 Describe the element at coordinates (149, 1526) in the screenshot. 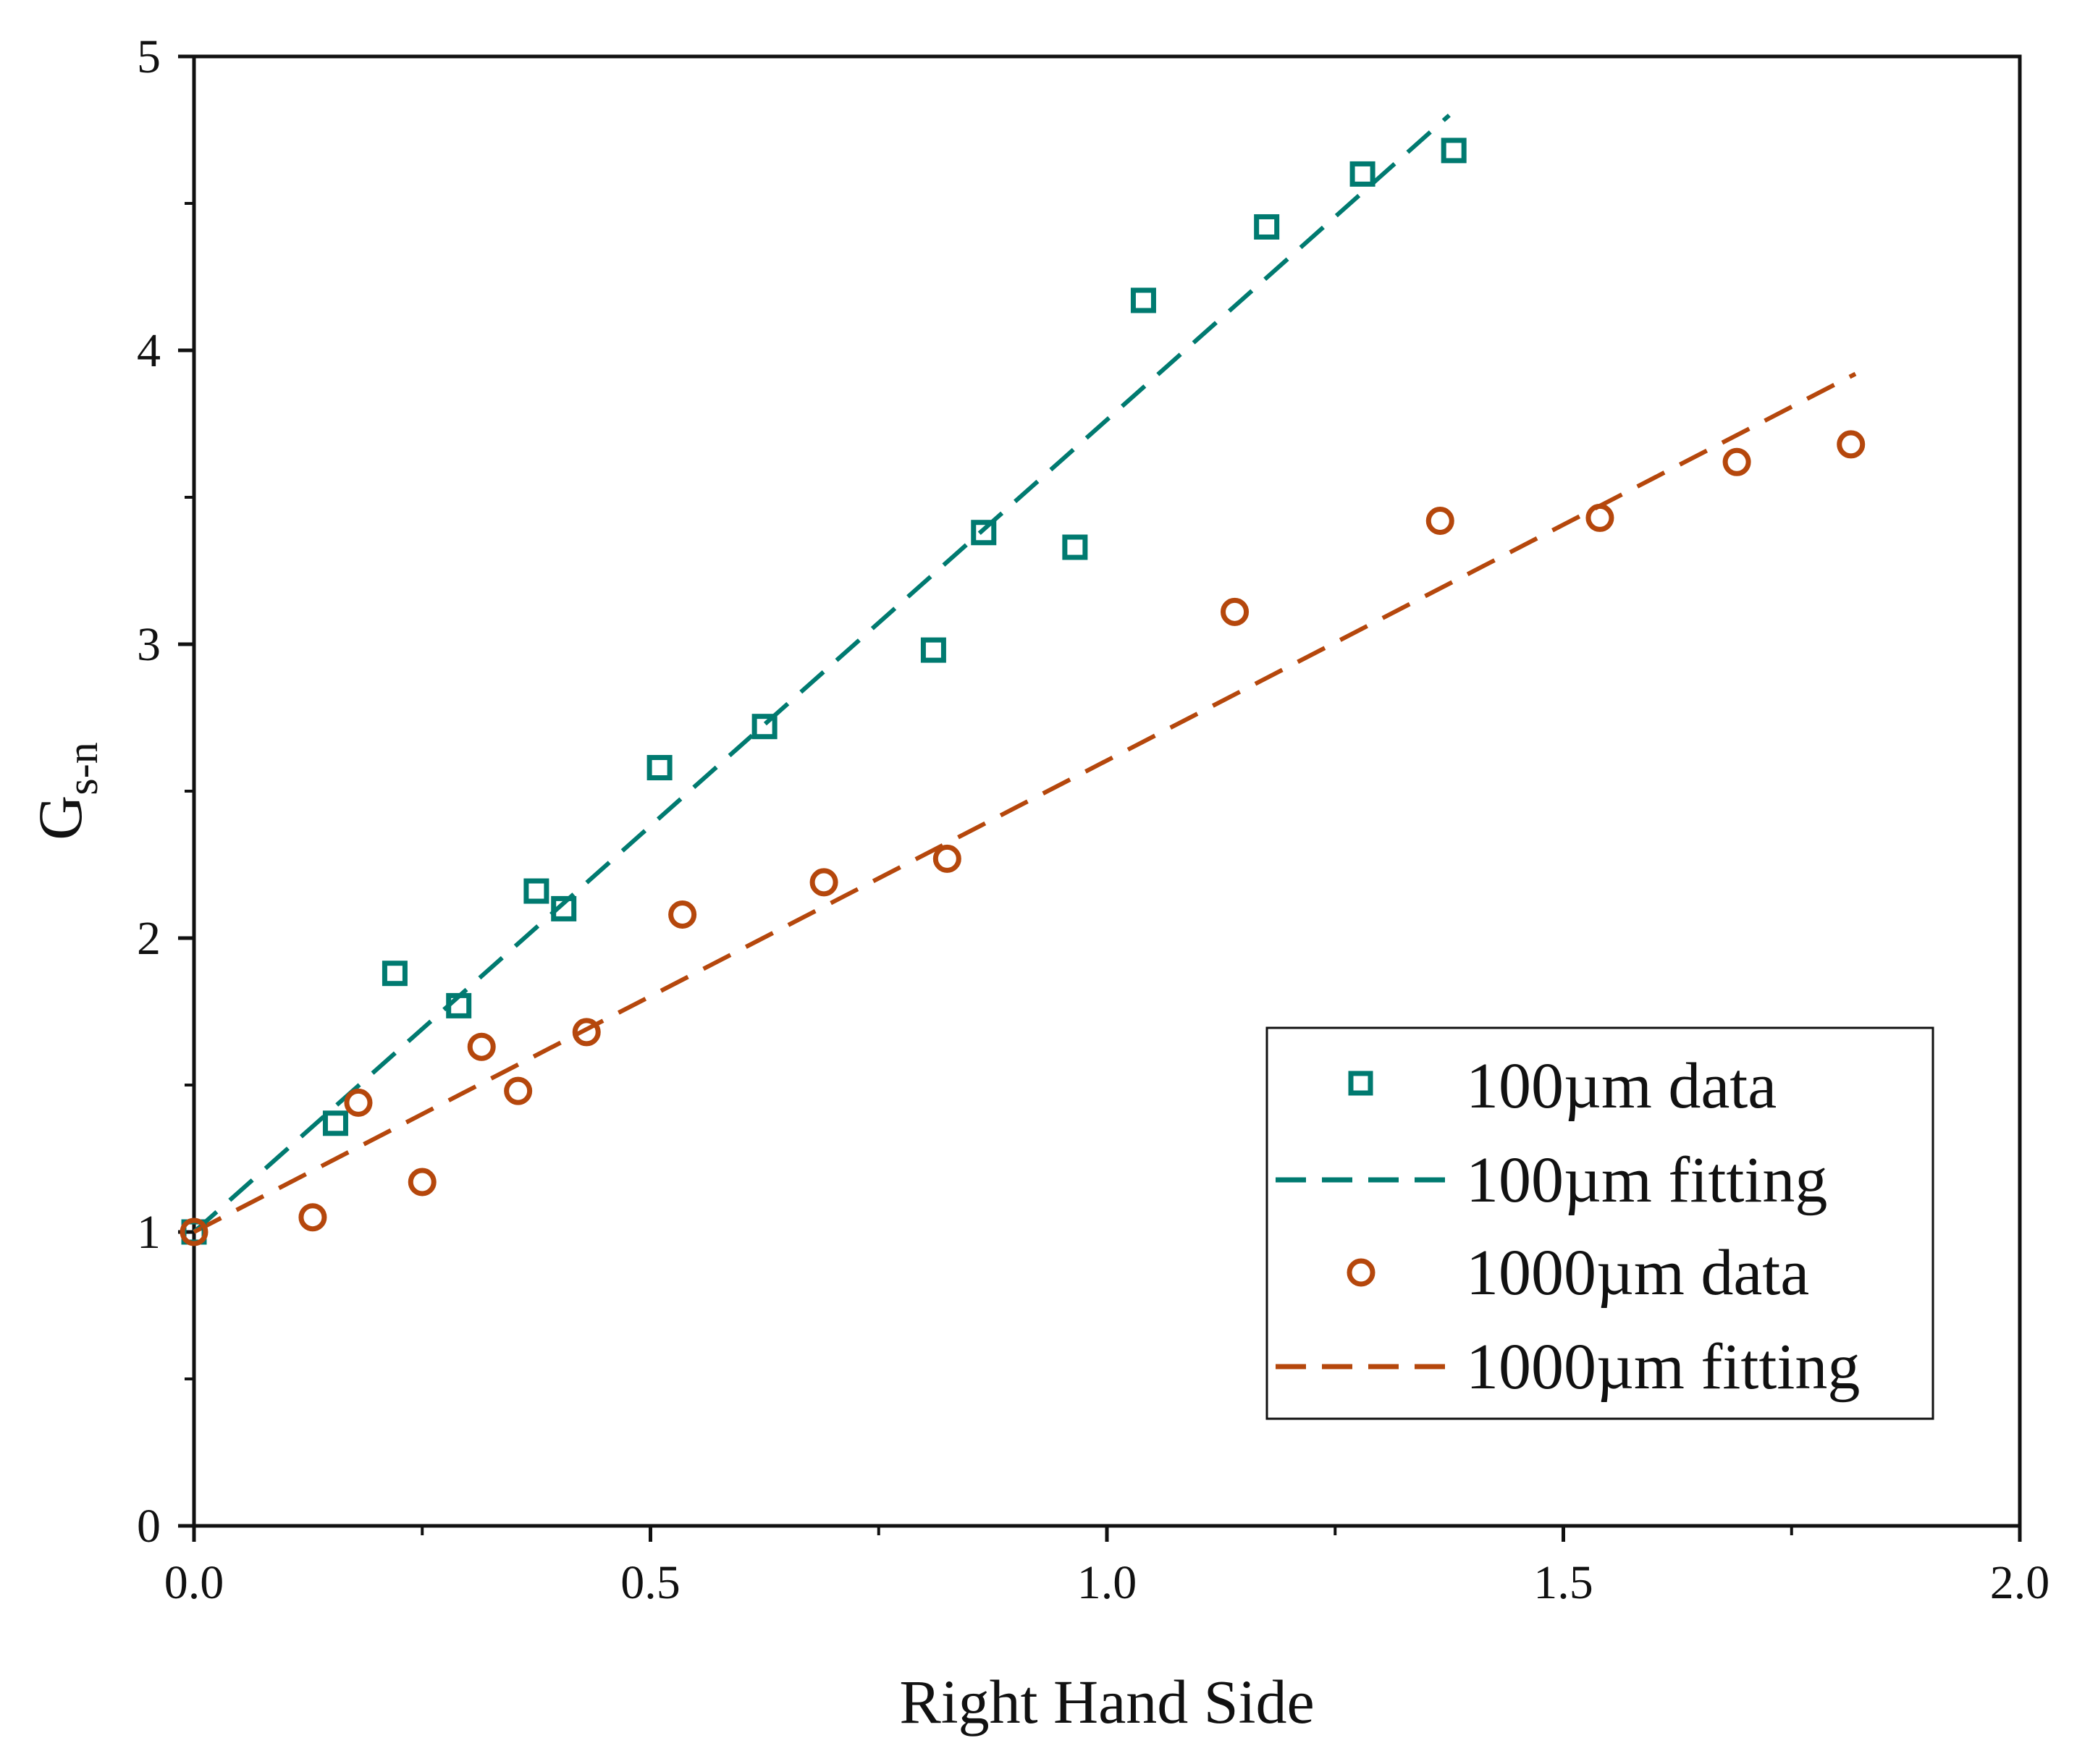

I see `y-tick-label: 0` at that location.